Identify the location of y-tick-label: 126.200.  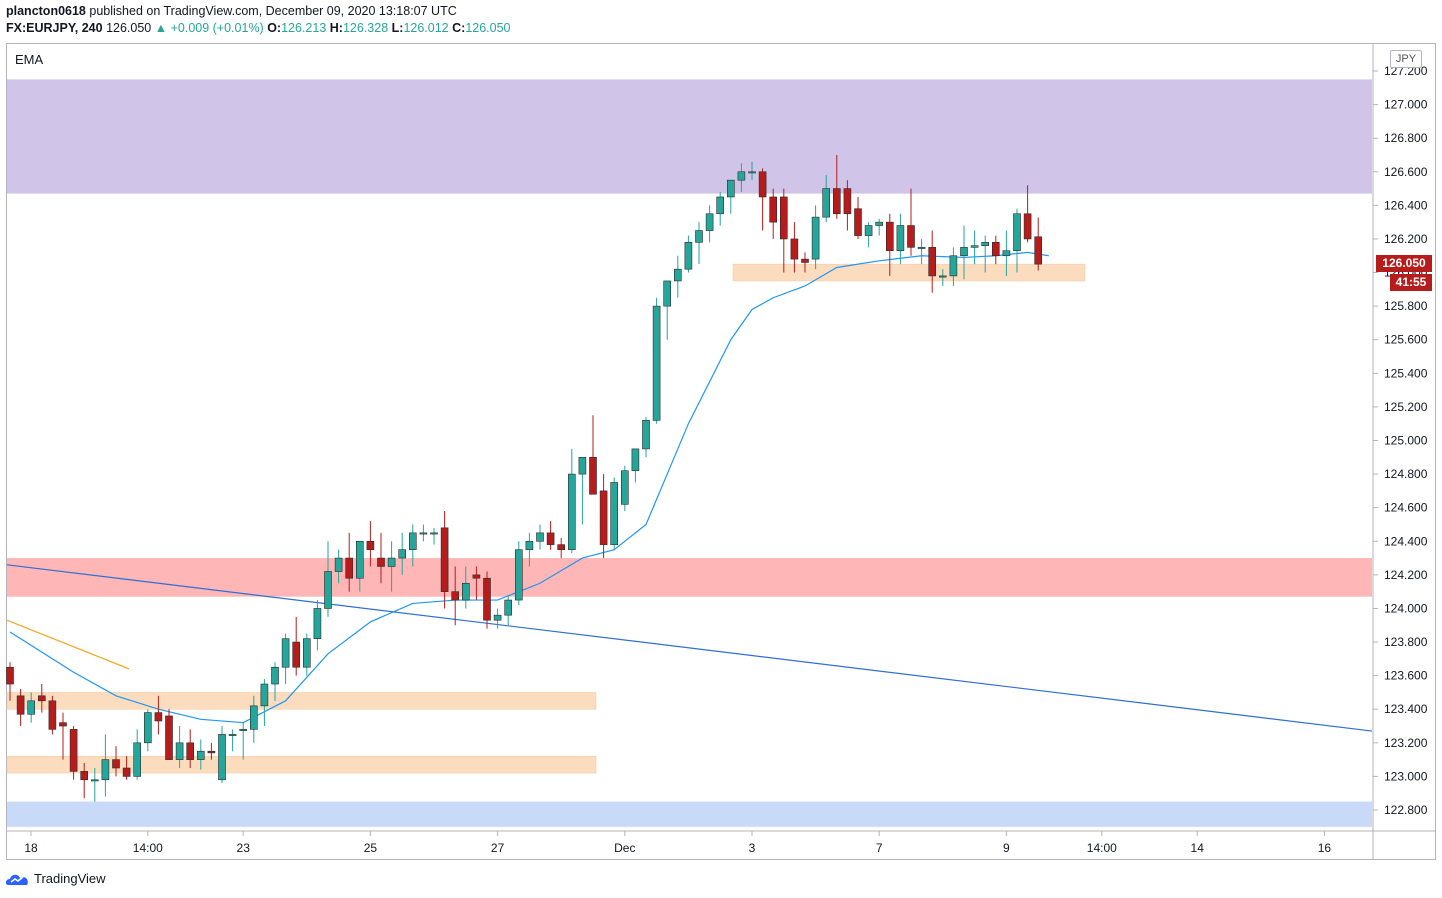
(1406, 239).